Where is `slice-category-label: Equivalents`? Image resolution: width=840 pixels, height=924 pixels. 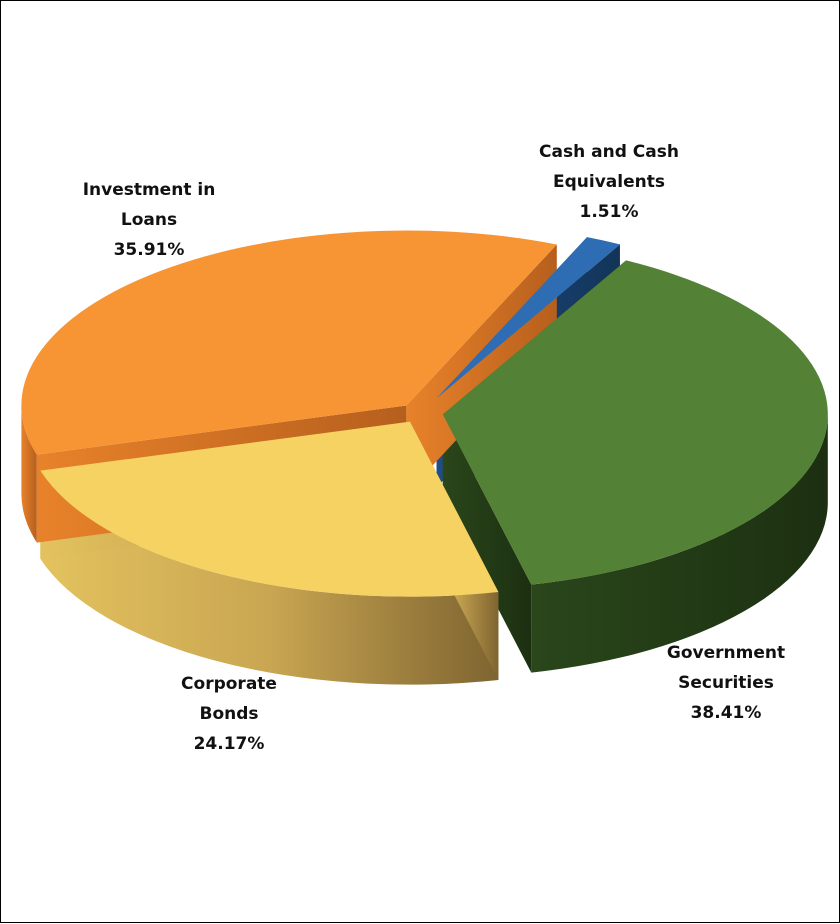
slice-category-label: Equivalents is located at coordinates (609, 182).